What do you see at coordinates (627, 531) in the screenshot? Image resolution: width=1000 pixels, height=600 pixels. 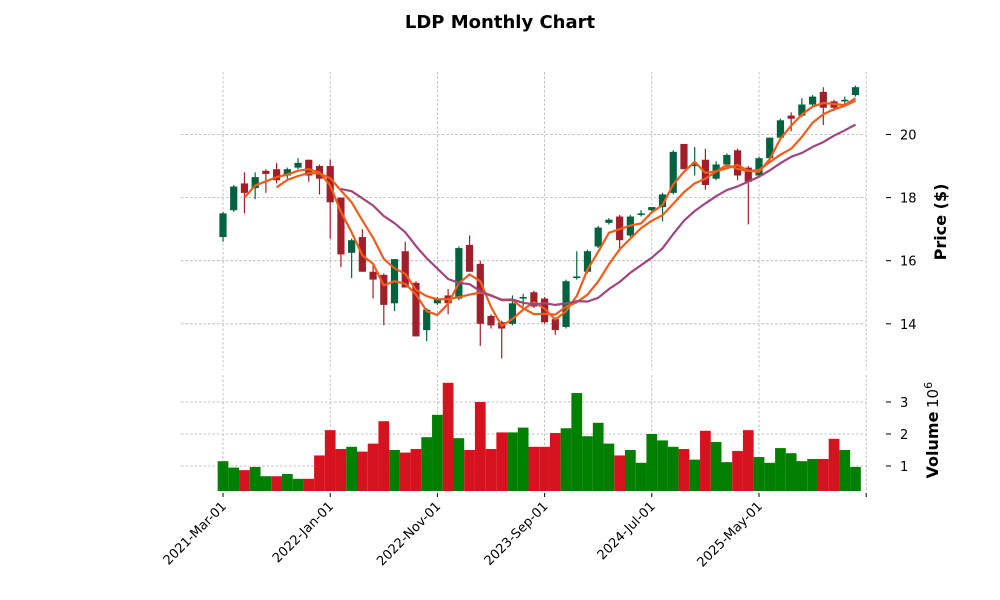 I see `x-tick-label: 2024-Jul-01` at bounding box center [627, 531].